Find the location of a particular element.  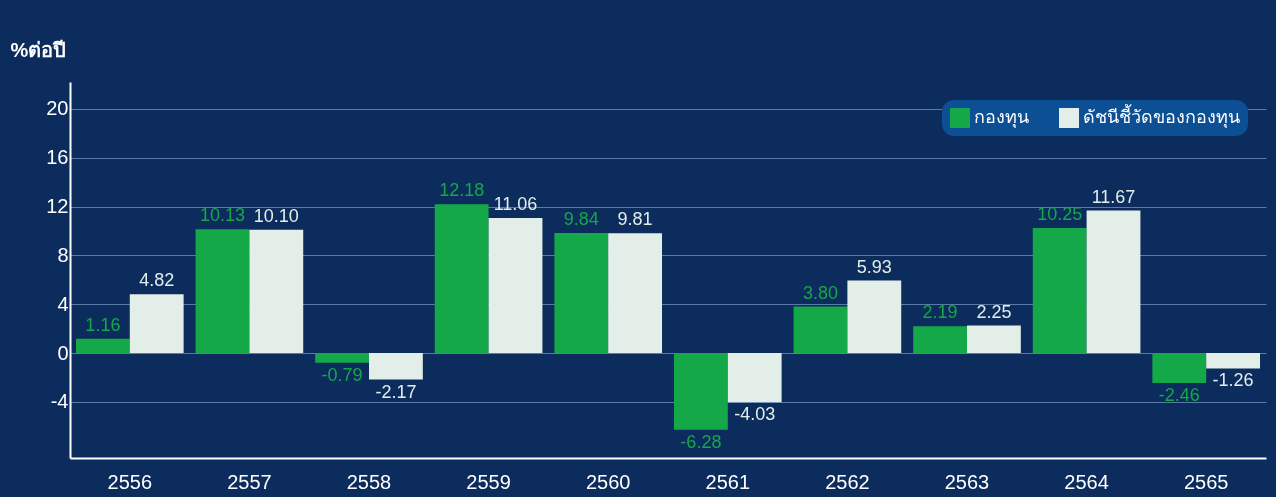

data-label: 2.25 is located at coordinates (994, 311).